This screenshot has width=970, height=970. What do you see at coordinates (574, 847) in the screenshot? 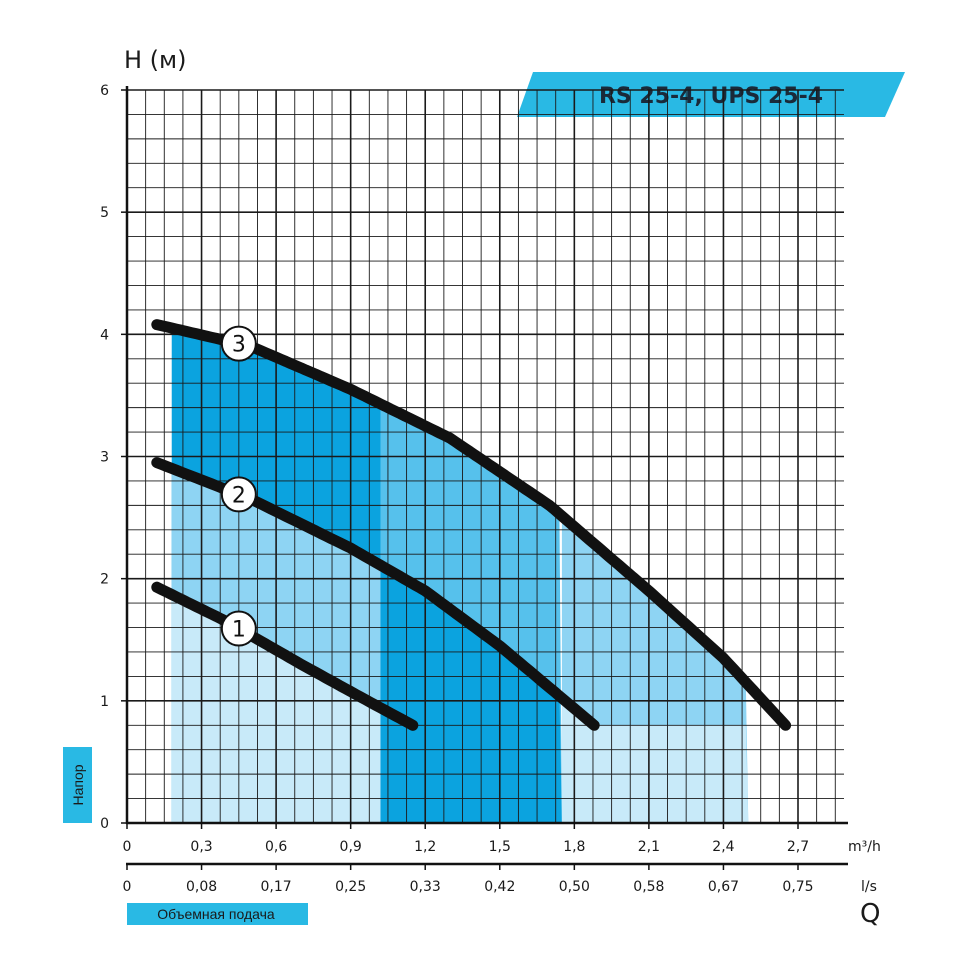
I see `x-tick-label: 1,8` at bounding box center [574, 847].